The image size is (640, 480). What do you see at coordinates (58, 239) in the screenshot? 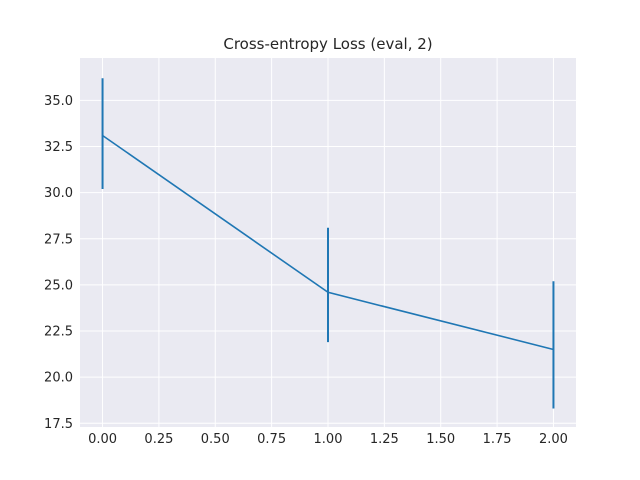
I see `y-tick-label: 27.5` at bounding box center [58, 239].